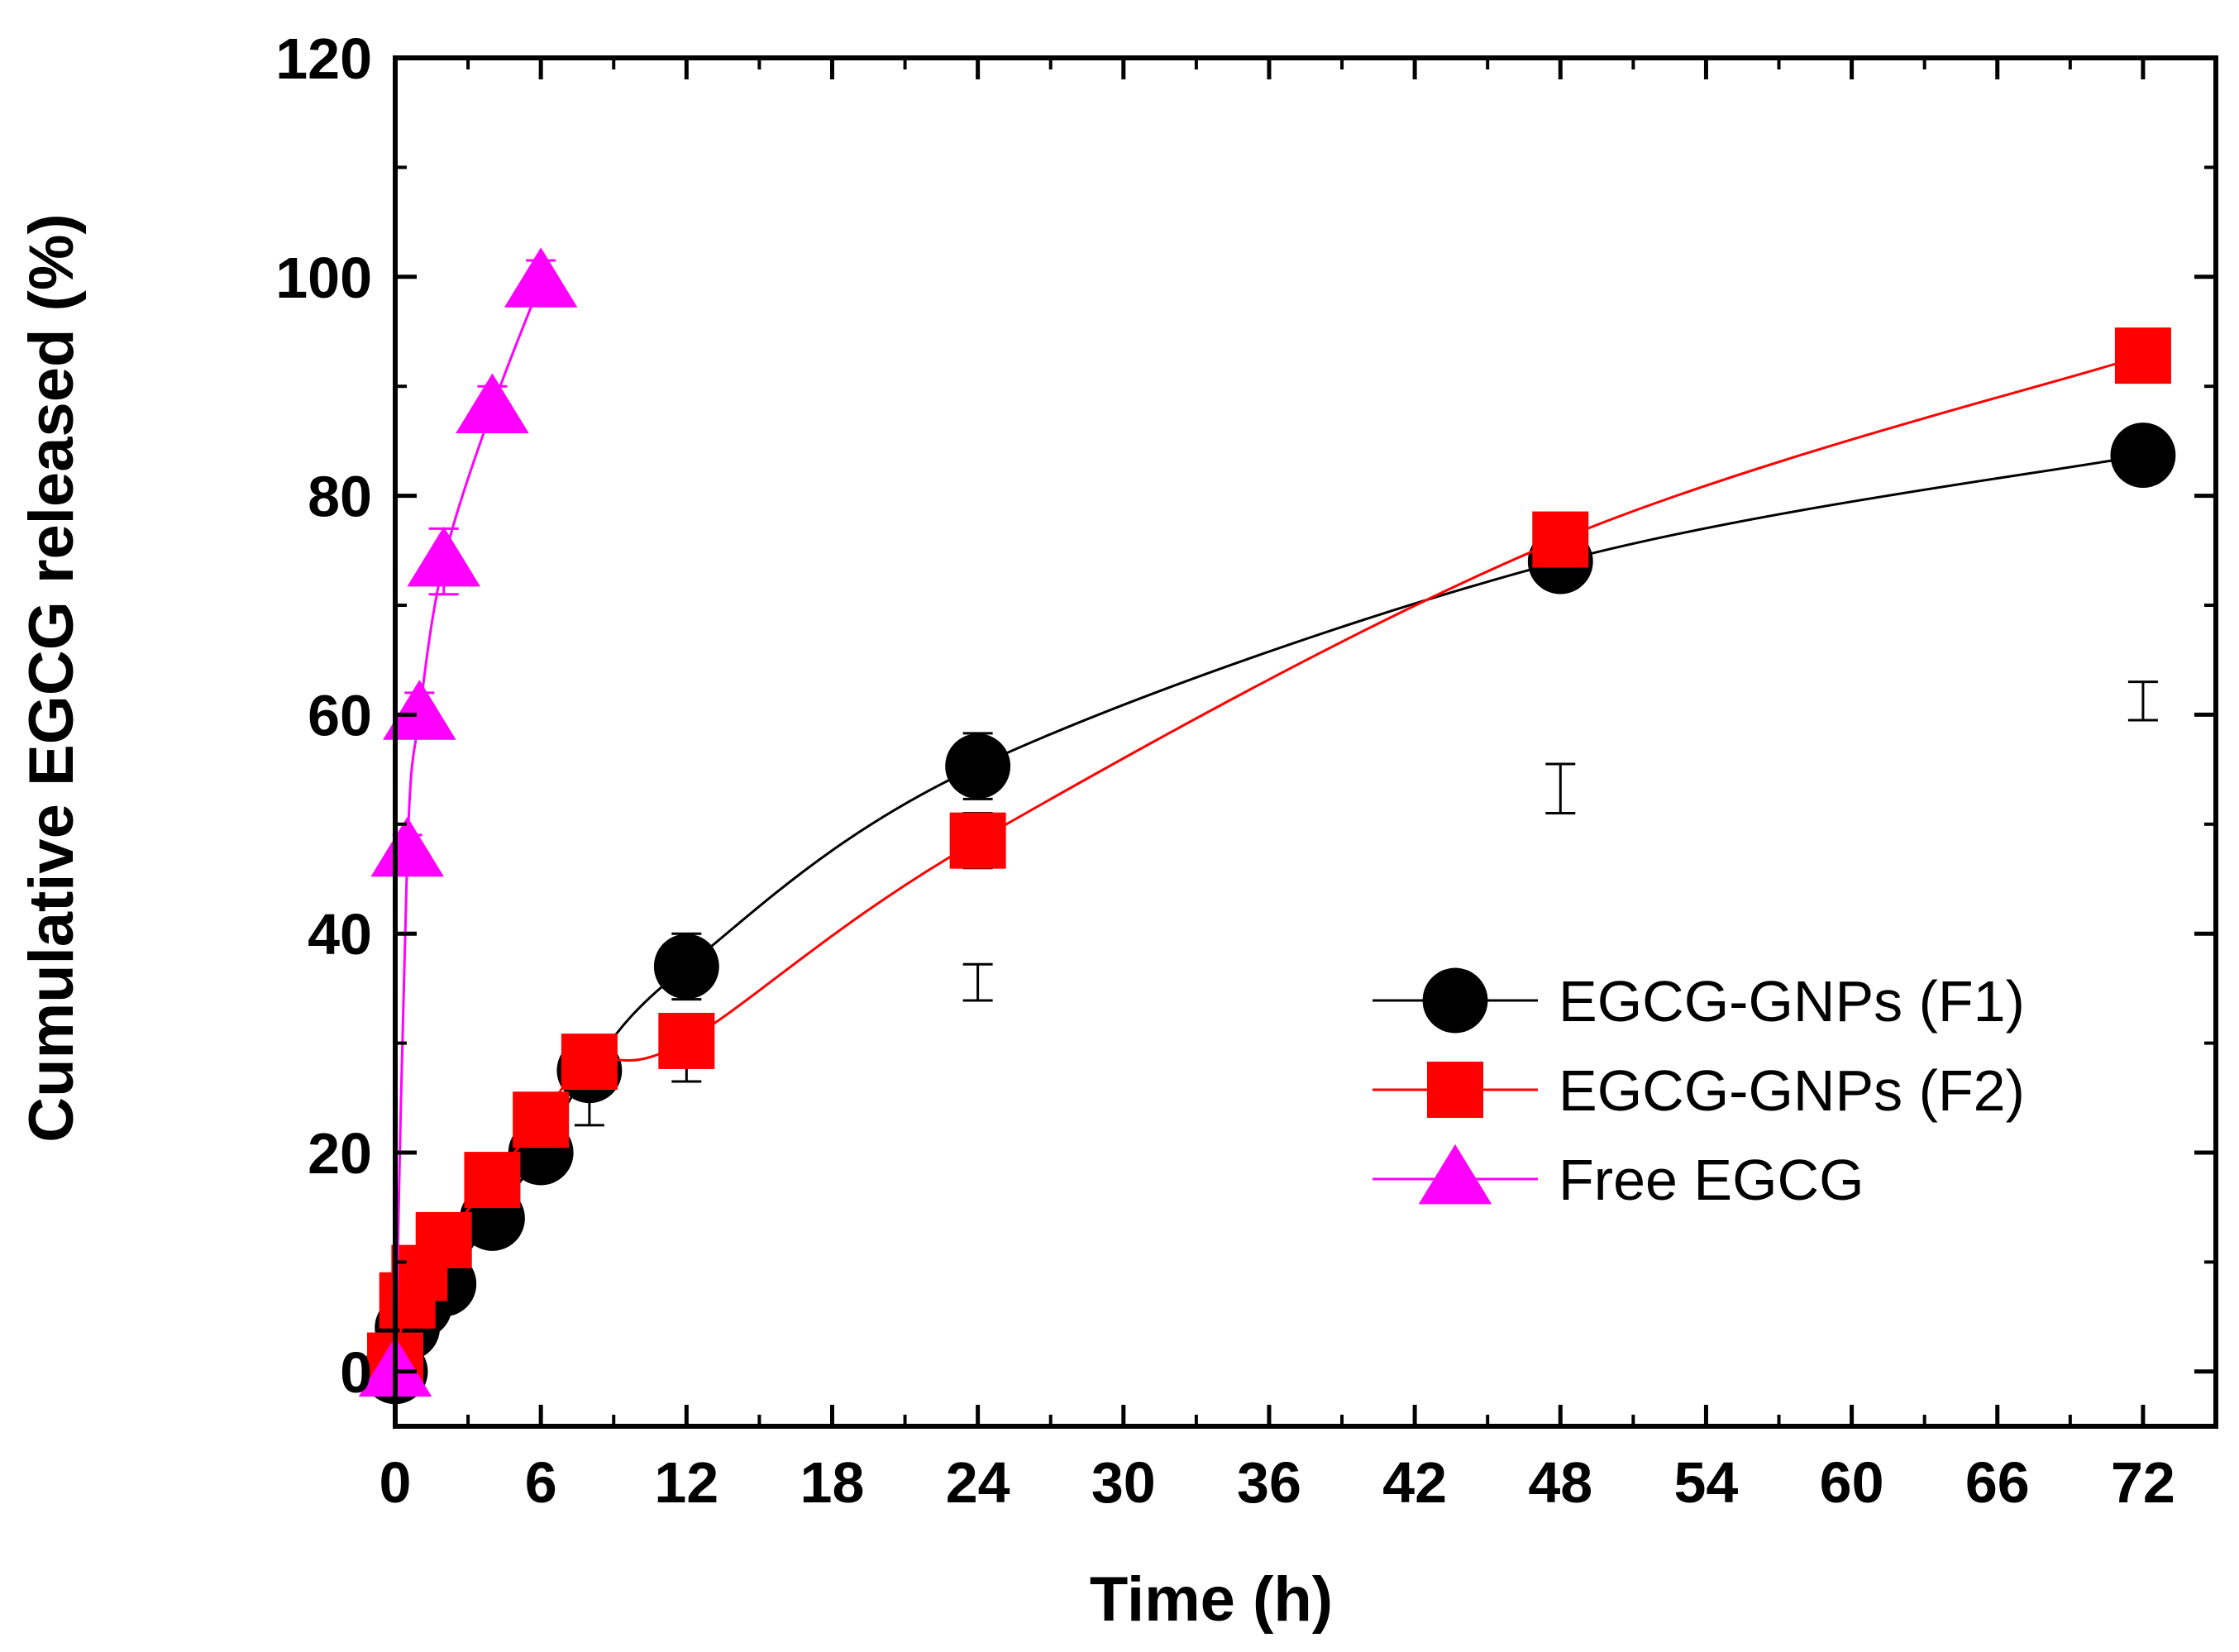 The image size is (2239, 1652). I want to click on x-tick-label: 24, so click(978, 1482).